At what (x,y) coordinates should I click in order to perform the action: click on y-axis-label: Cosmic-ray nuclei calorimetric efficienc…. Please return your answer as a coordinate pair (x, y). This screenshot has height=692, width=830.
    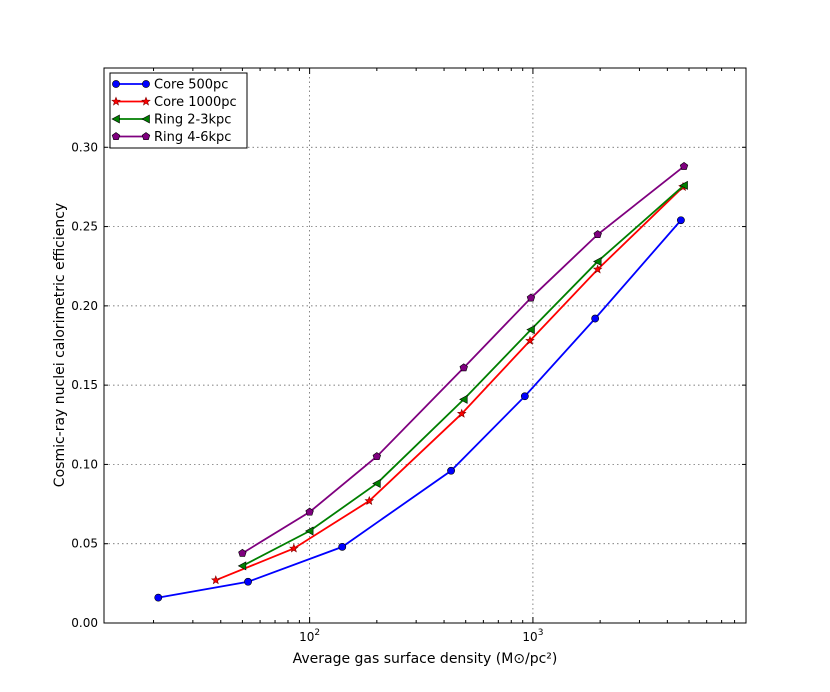
    Looking at the image, I should click on (60, 345).